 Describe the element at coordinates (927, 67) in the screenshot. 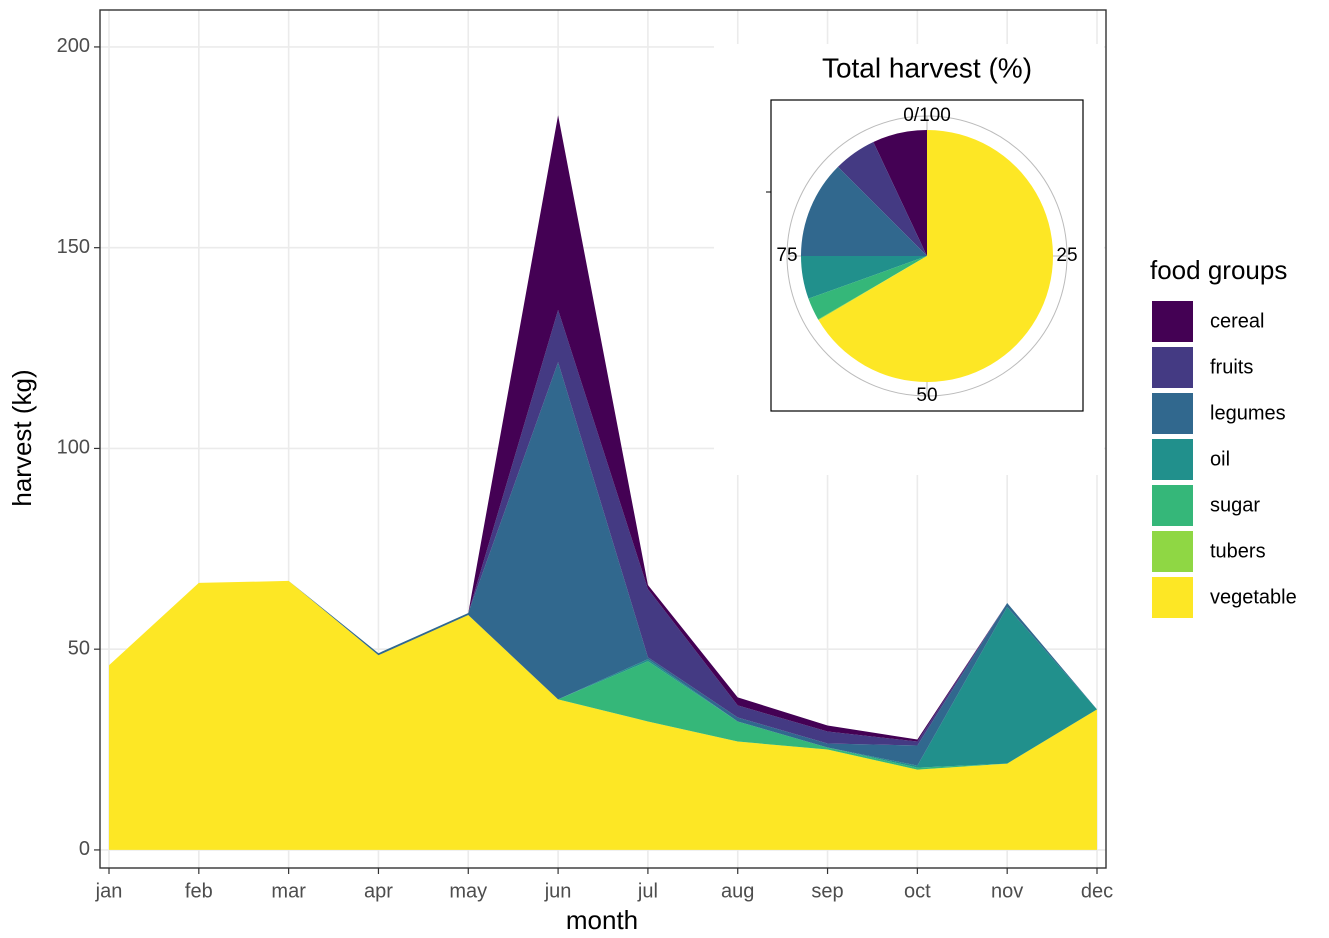

I see `inset-title: Total harvest (%)` at that location.